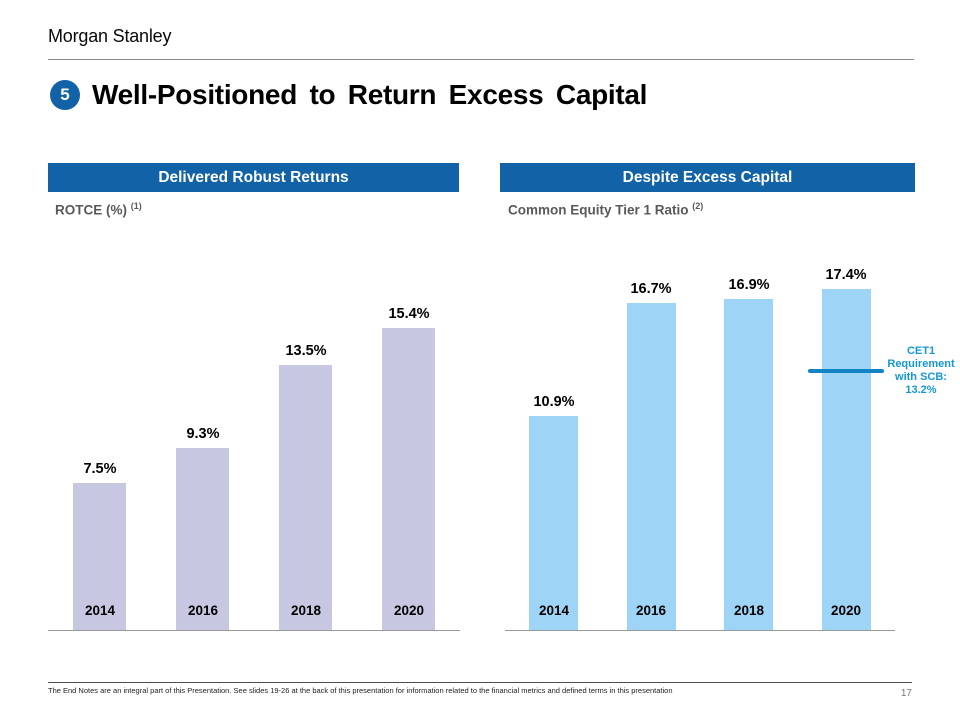  What do you see at coordinates (481, 59) in the screenshot?
I see `header-divider` at bounding box center [481, 59].